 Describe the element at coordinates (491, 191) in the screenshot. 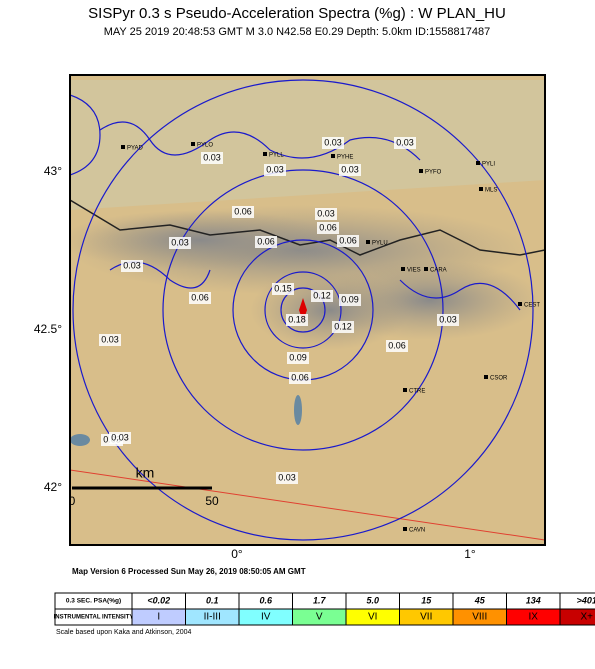

I see `station-label: MLS` at that location.